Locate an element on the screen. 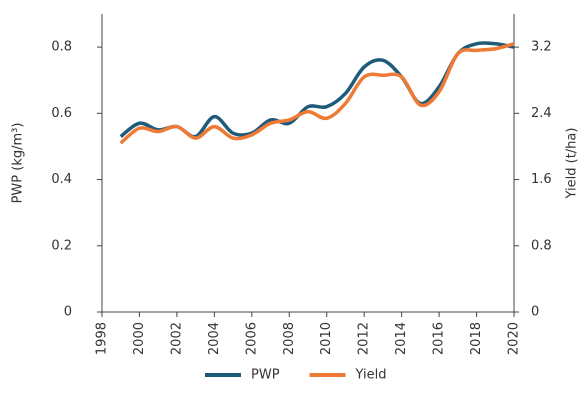 The height and width of the screenshot is (411, 584). legend-label: Yield is located at coordinates (371, 375).